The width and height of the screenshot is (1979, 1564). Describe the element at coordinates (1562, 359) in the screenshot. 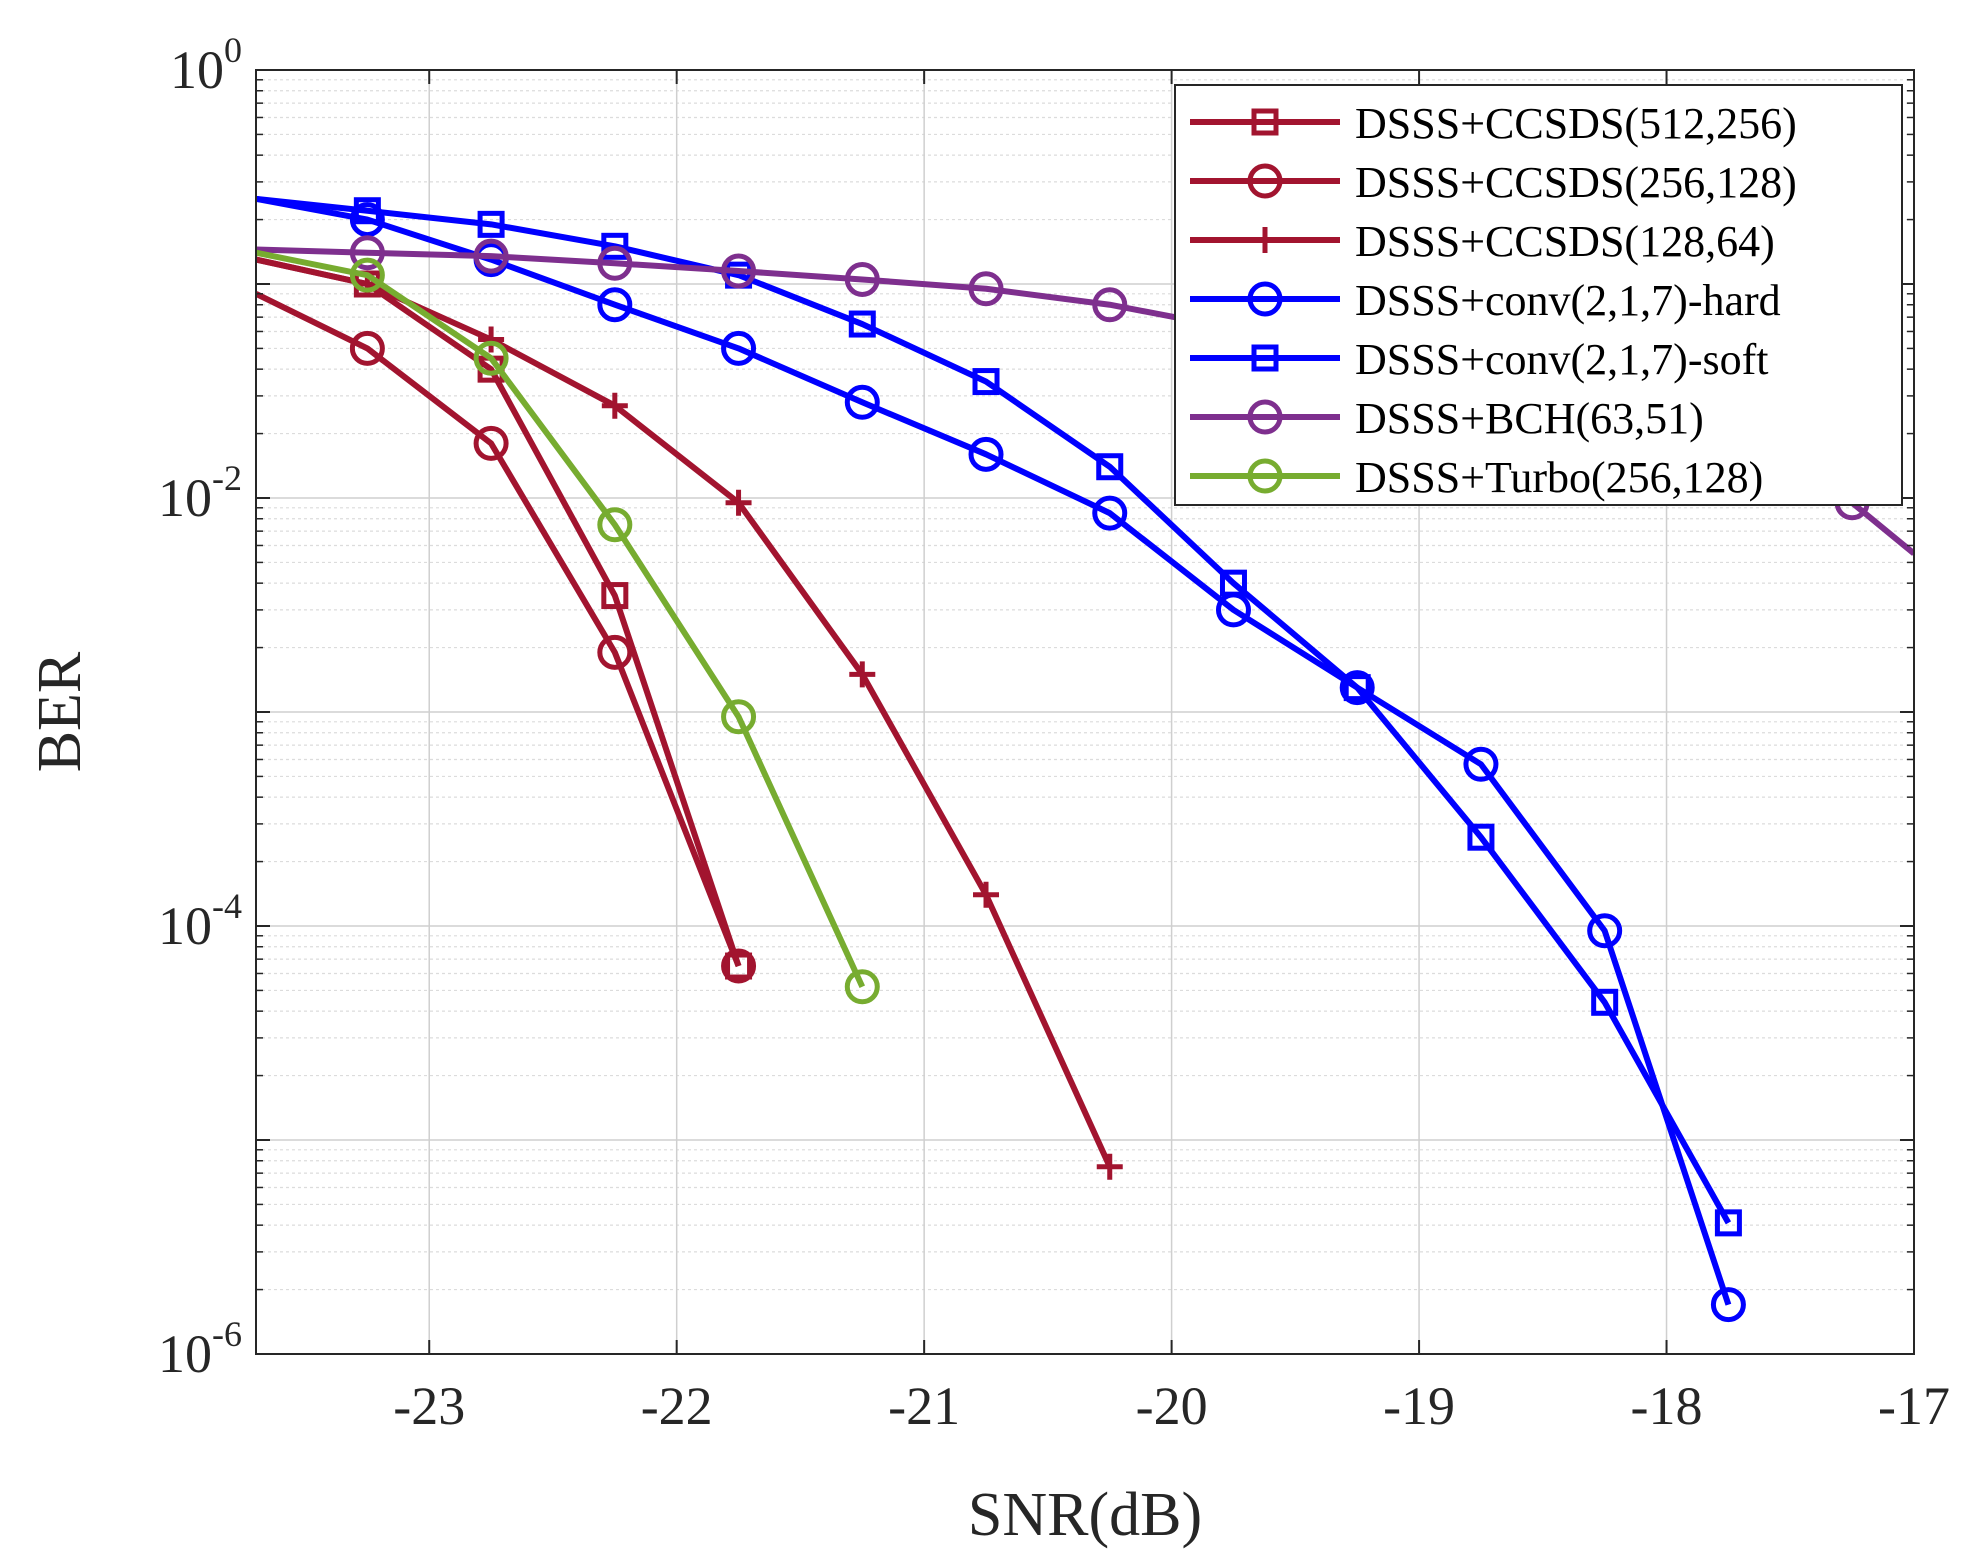

I see `legend-label: DSSS+conv(2,1,7)-soft` at that location.